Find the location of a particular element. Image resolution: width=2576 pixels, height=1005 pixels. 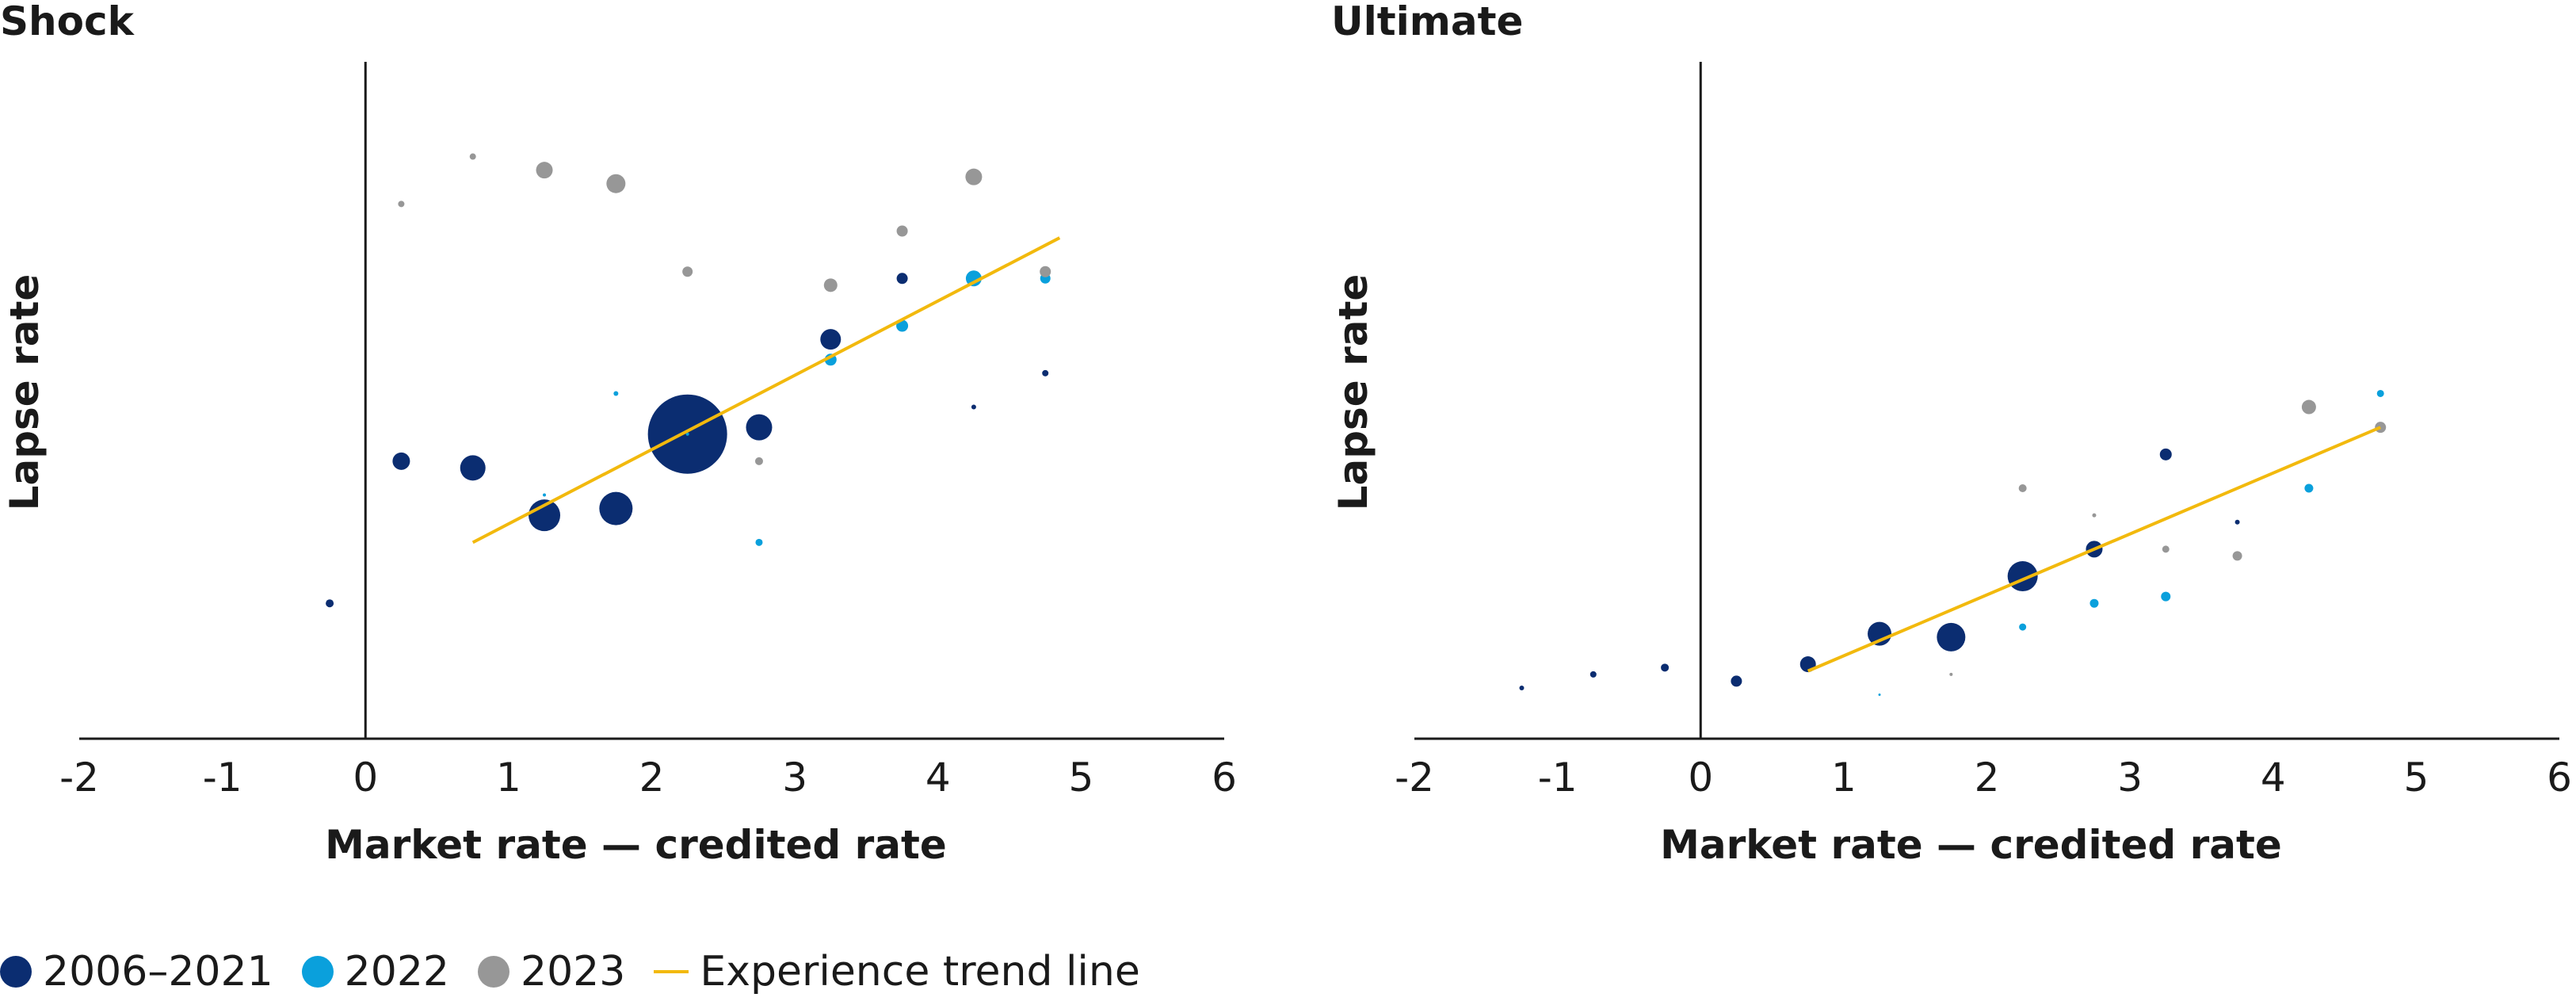

legend-label: 2022 is located at coordinates (397, 971).